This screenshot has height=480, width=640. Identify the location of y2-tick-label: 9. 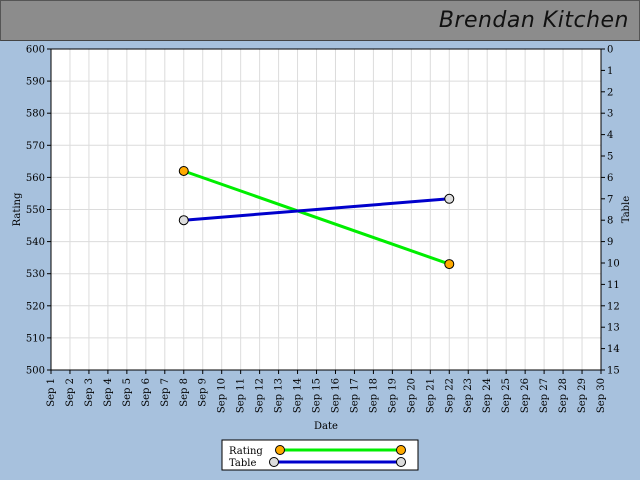
(610, 242).